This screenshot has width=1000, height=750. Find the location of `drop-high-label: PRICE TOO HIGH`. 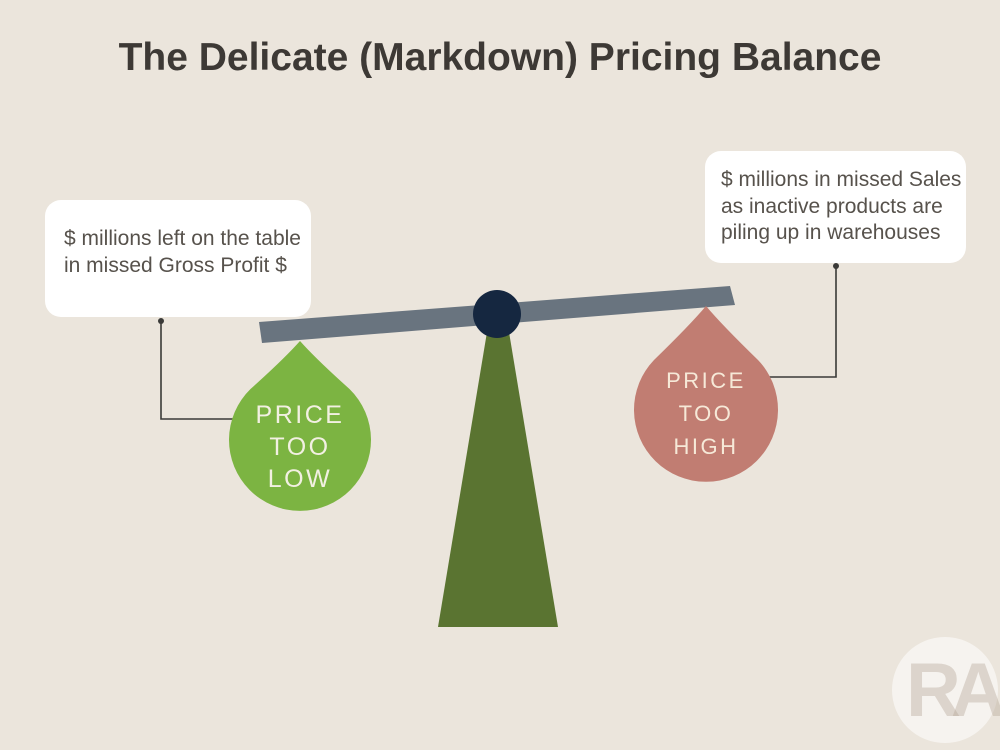

drop-high-label: PRICE TOO HIGH is located at coordinates (706, 413).